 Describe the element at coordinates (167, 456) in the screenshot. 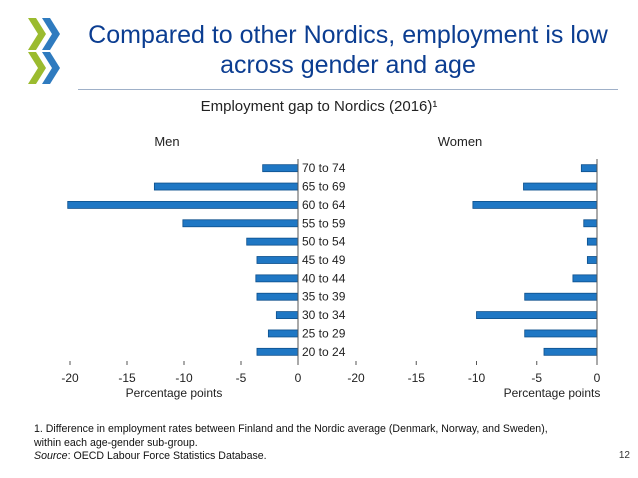

I see `source-text: : OECD Labour Force Statistics Database.` at that location.